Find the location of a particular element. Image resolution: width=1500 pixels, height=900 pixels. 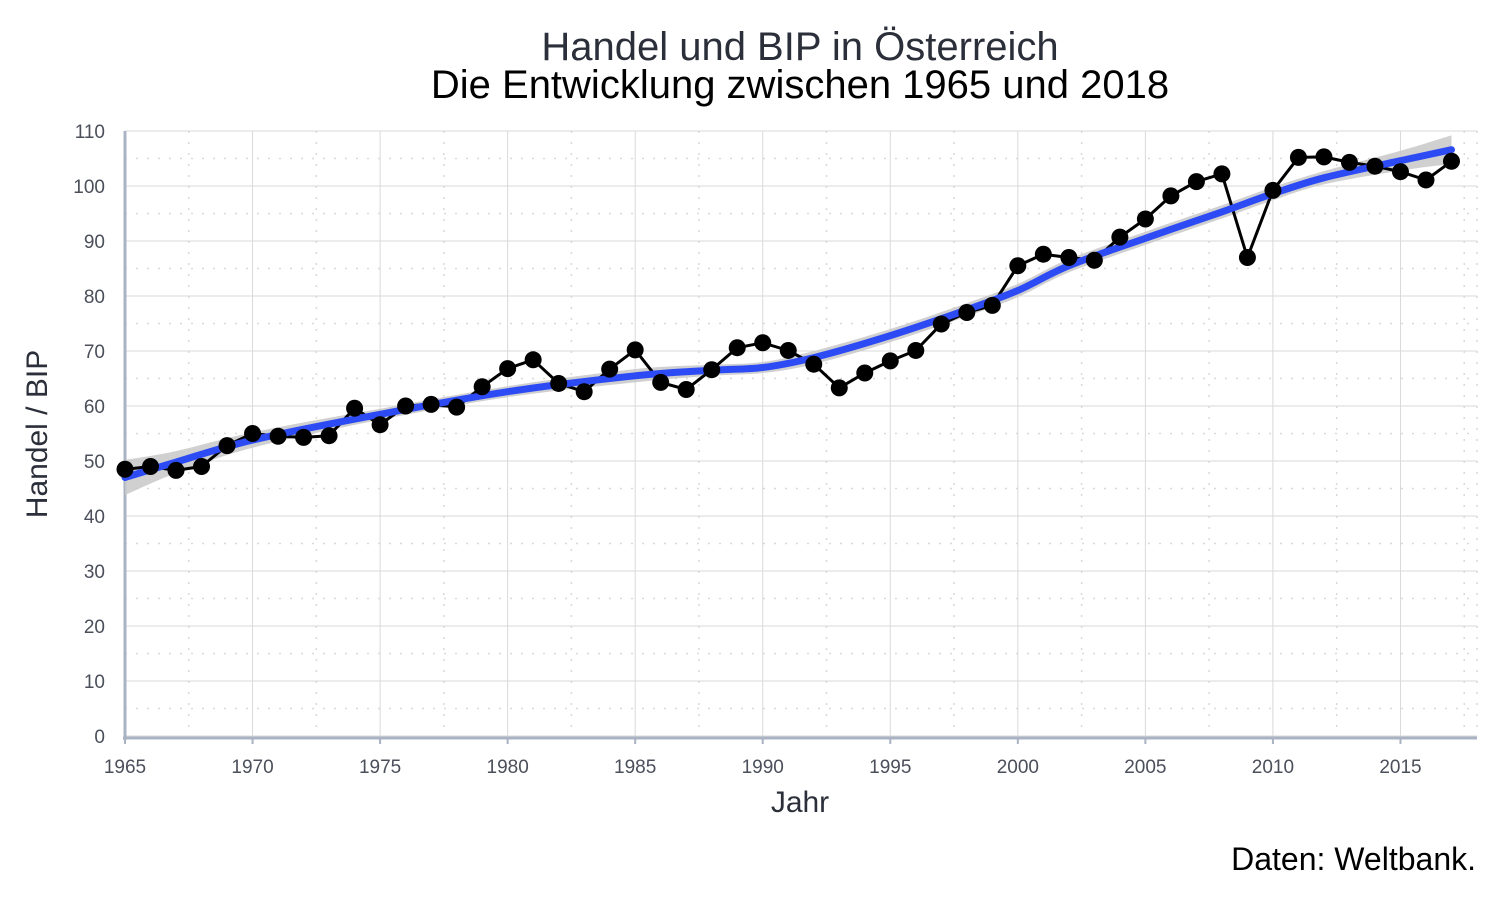

x-tick-label: 1990 is located at coordinates (763, 767).